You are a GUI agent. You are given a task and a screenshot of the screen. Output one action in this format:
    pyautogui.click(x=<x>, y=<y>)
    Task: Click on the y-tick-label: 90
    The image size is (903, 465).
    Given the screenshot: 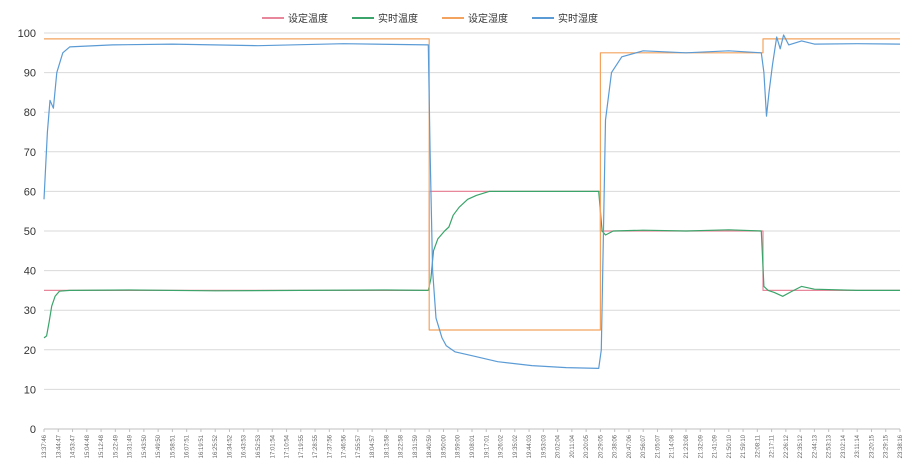 What is the action you would take?
    pyautogui.click(x=30, y=74)
    